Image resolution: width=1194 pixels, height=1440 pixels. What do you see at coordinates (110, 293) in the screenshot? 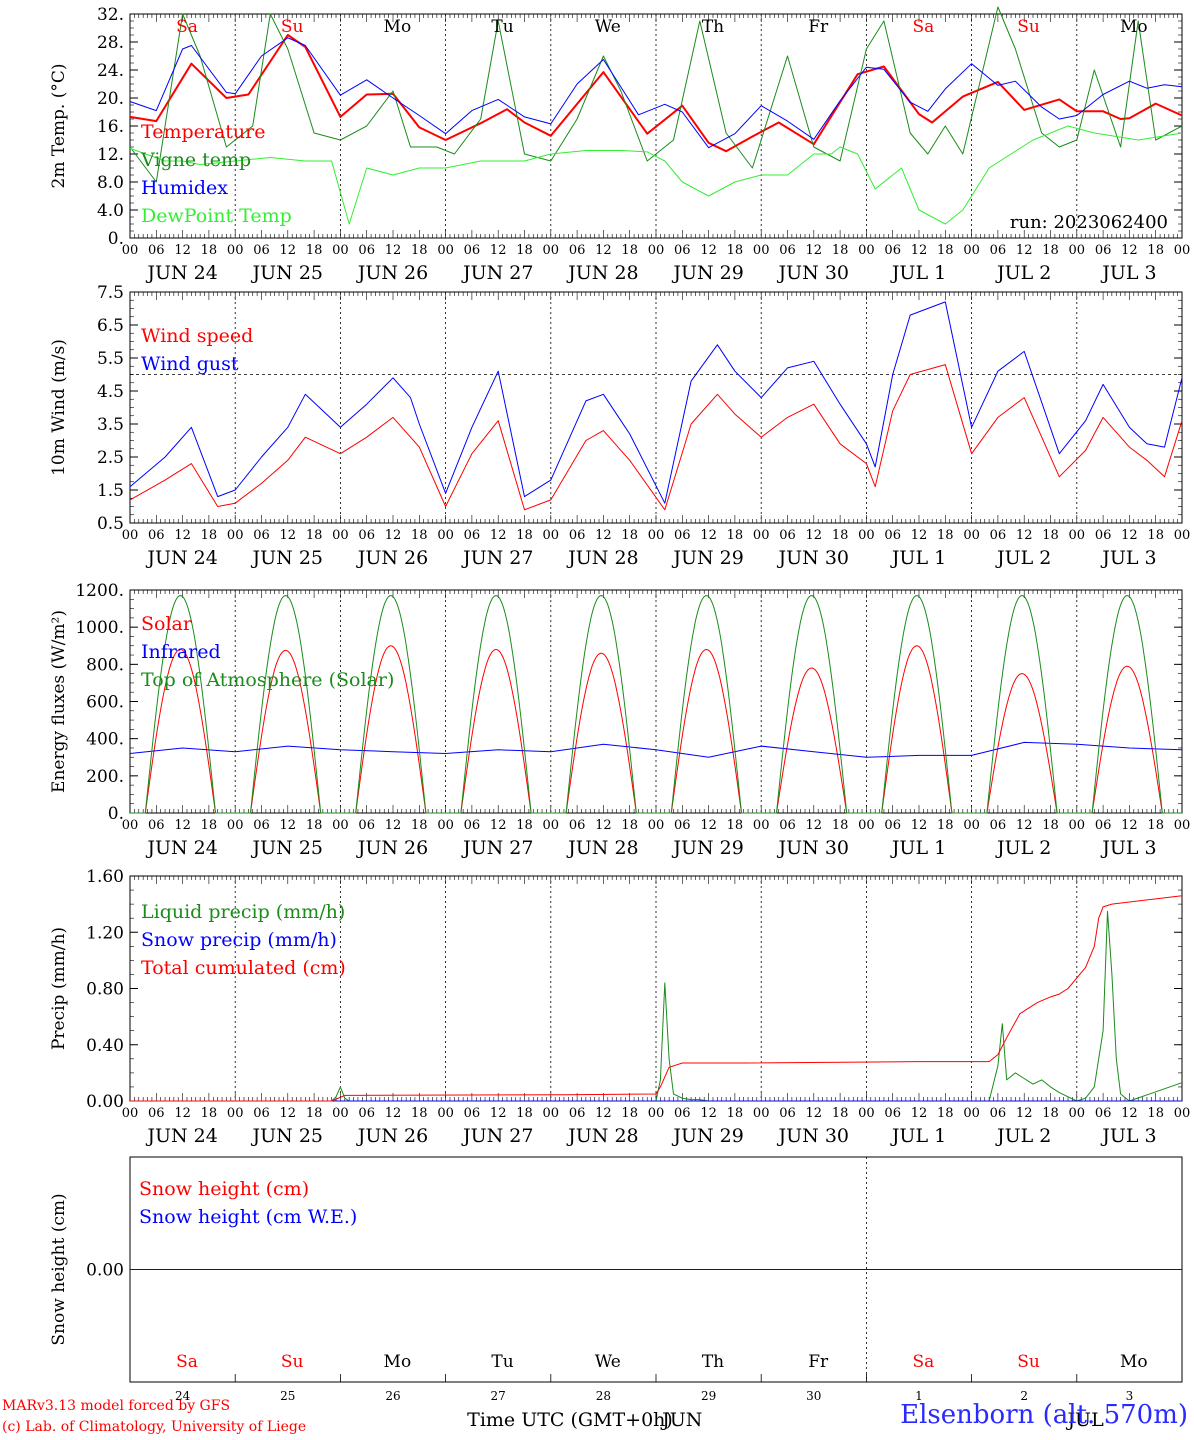
I see `y-tick-label: 7.5` at bounding box center [110, 293].